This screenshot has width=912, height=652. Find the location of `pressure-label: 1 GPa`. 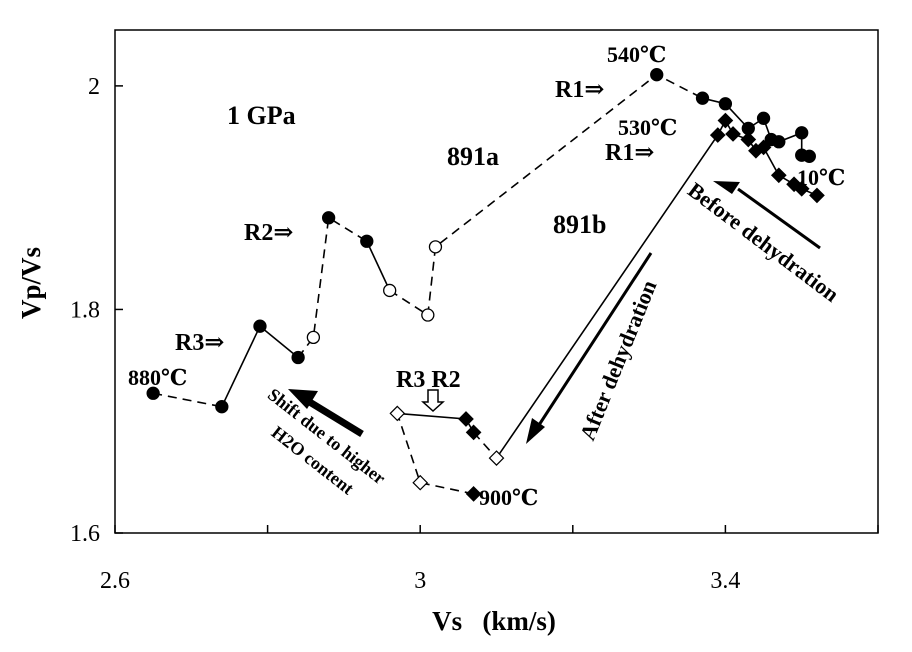

pressure-label: 1 GPa is located at coordinates (261, 115).